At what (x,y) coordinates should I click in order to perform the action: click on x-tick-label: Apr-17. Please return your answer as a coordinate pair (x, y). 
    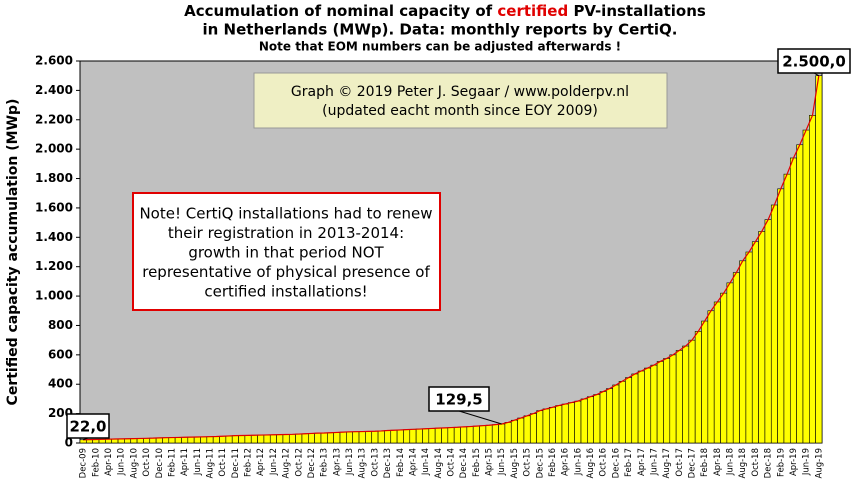
    Looking at the image, I should click on (642, 462).